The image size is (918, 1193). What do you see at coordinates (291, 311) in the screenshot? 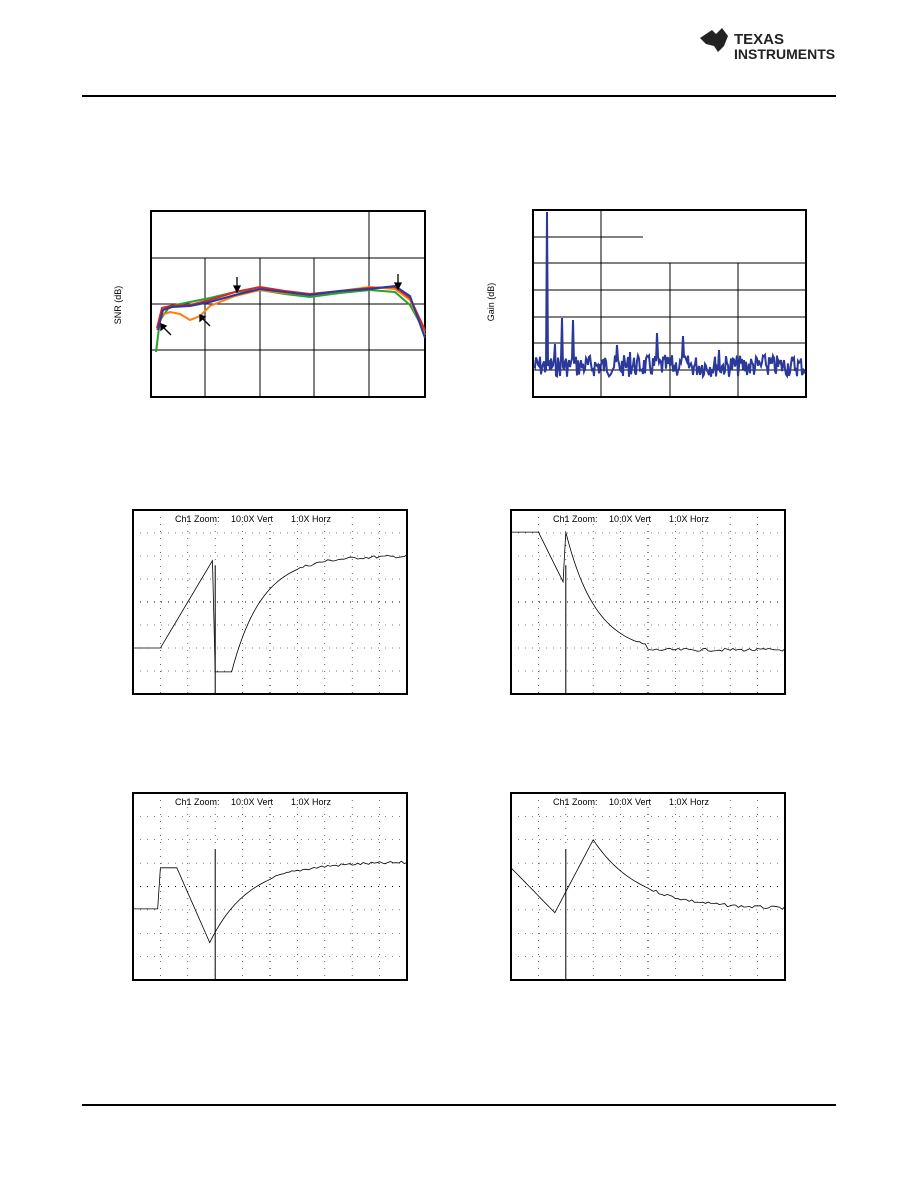
I see `curve` at bounding box center [291, 311].